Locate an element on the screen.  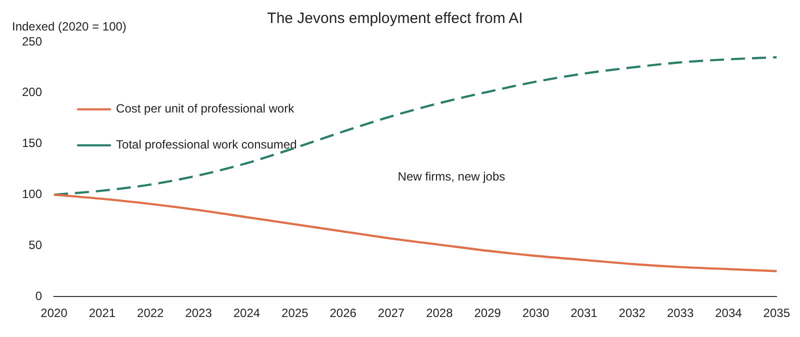
x-tick-label: 2027 is located at coordinates (391, 313).